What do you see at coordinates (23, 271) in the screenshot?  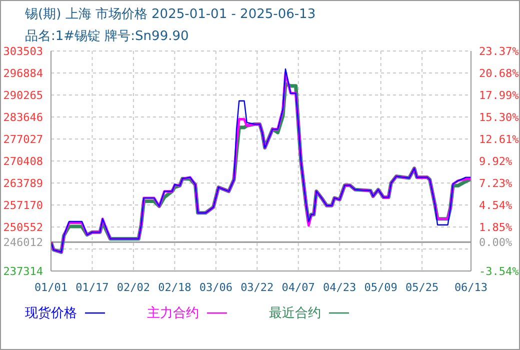 I see `y-tick-label: 237314` at bounding box center [23, 271].